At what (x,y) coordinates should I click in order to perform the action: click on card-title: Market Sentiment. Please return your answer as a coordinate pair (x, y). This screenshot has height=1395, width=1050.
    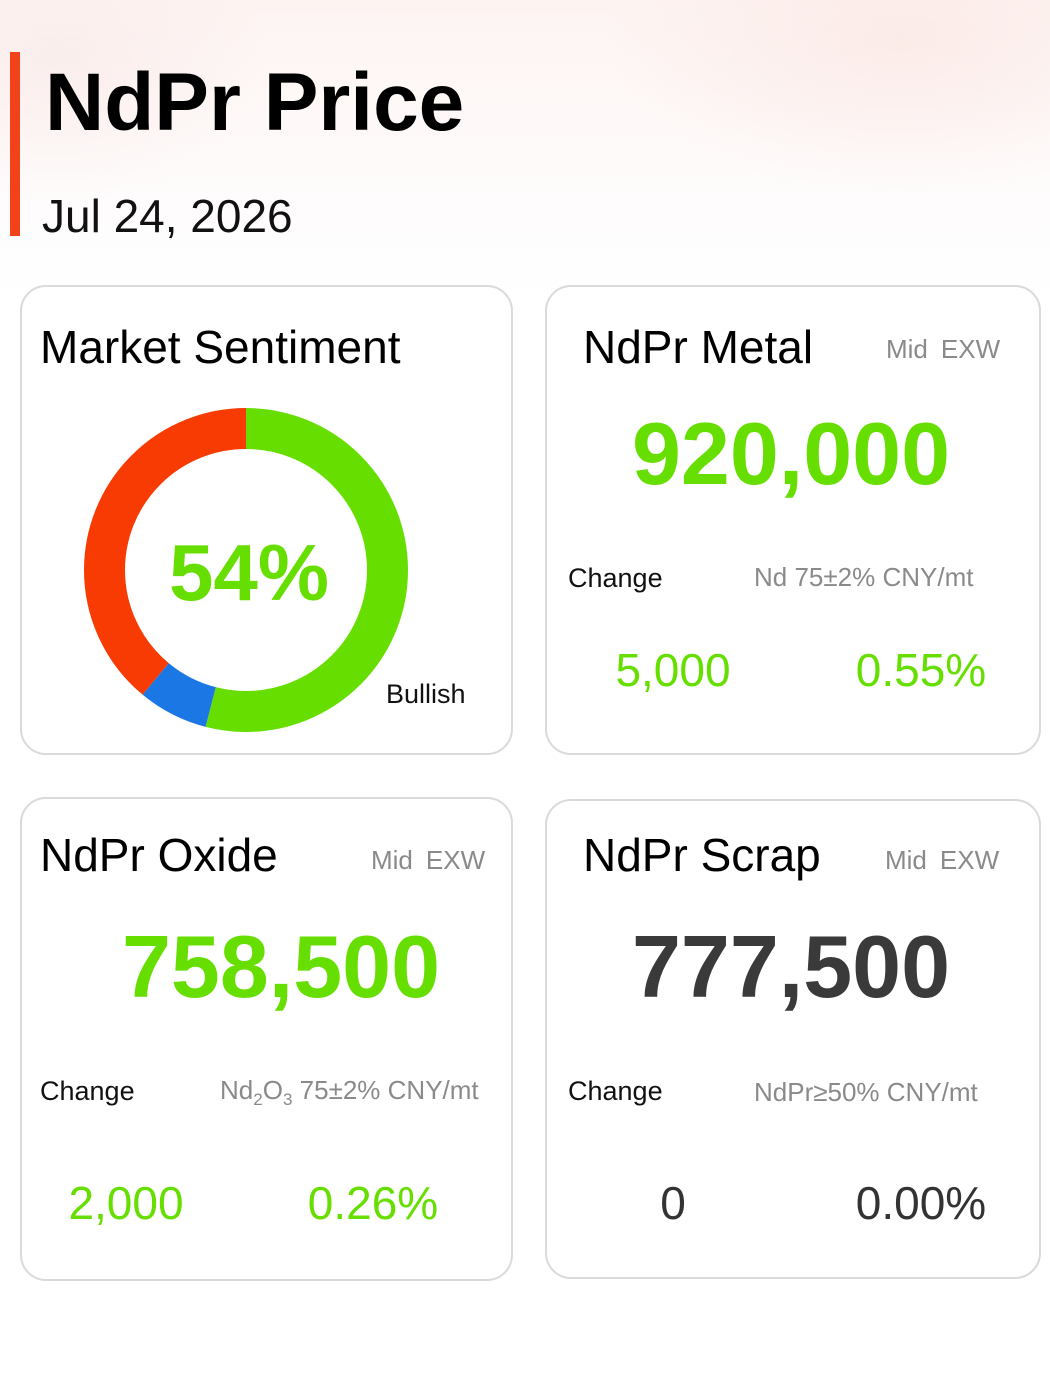
    Looking at the image, I should click on (220, 347).